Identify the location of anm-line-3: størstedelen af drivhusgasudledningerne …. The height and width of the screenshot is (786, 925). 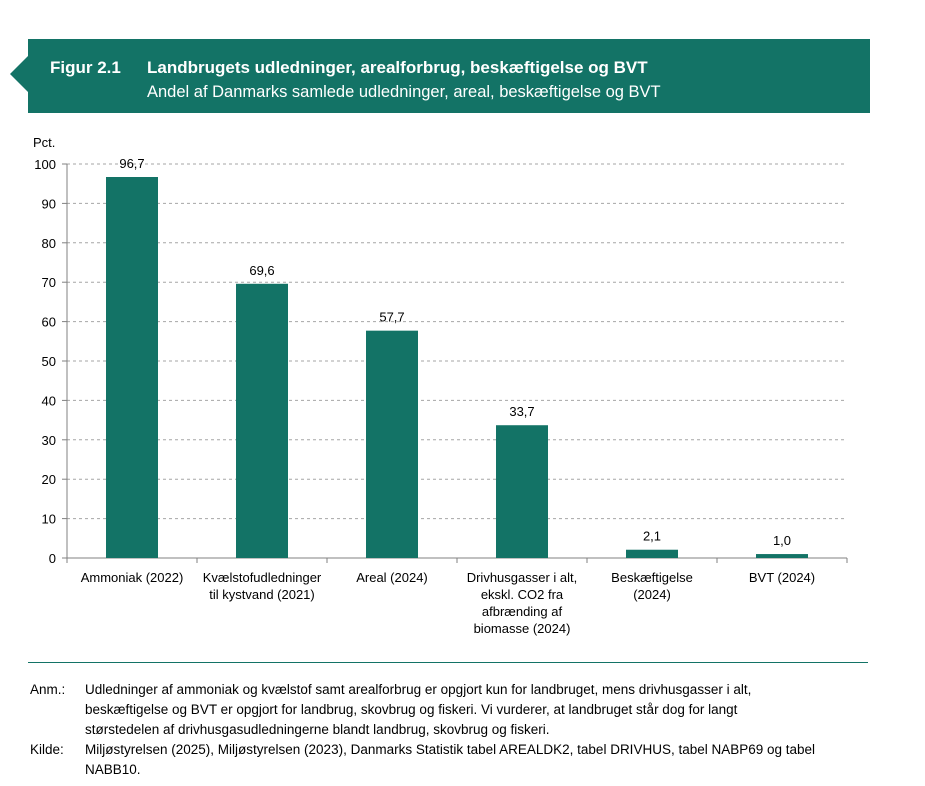
(317, 729).